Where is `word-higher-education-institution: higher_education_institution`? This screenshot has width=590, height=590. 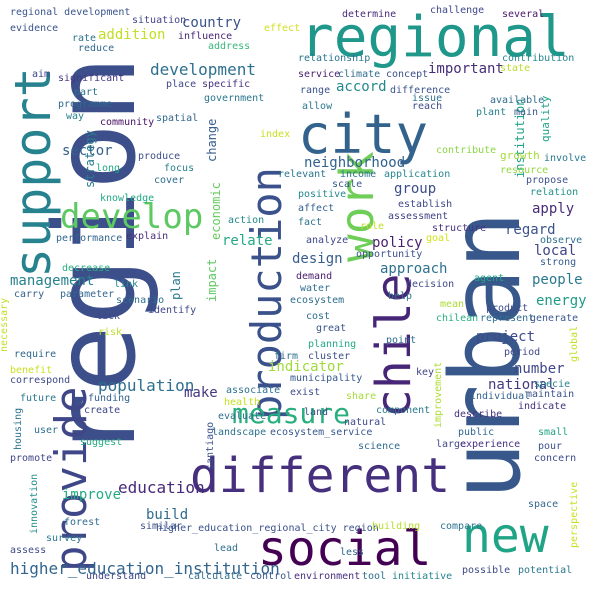
word-higher-education-institution: higher_education_institution is located at coordinates (145, 568).